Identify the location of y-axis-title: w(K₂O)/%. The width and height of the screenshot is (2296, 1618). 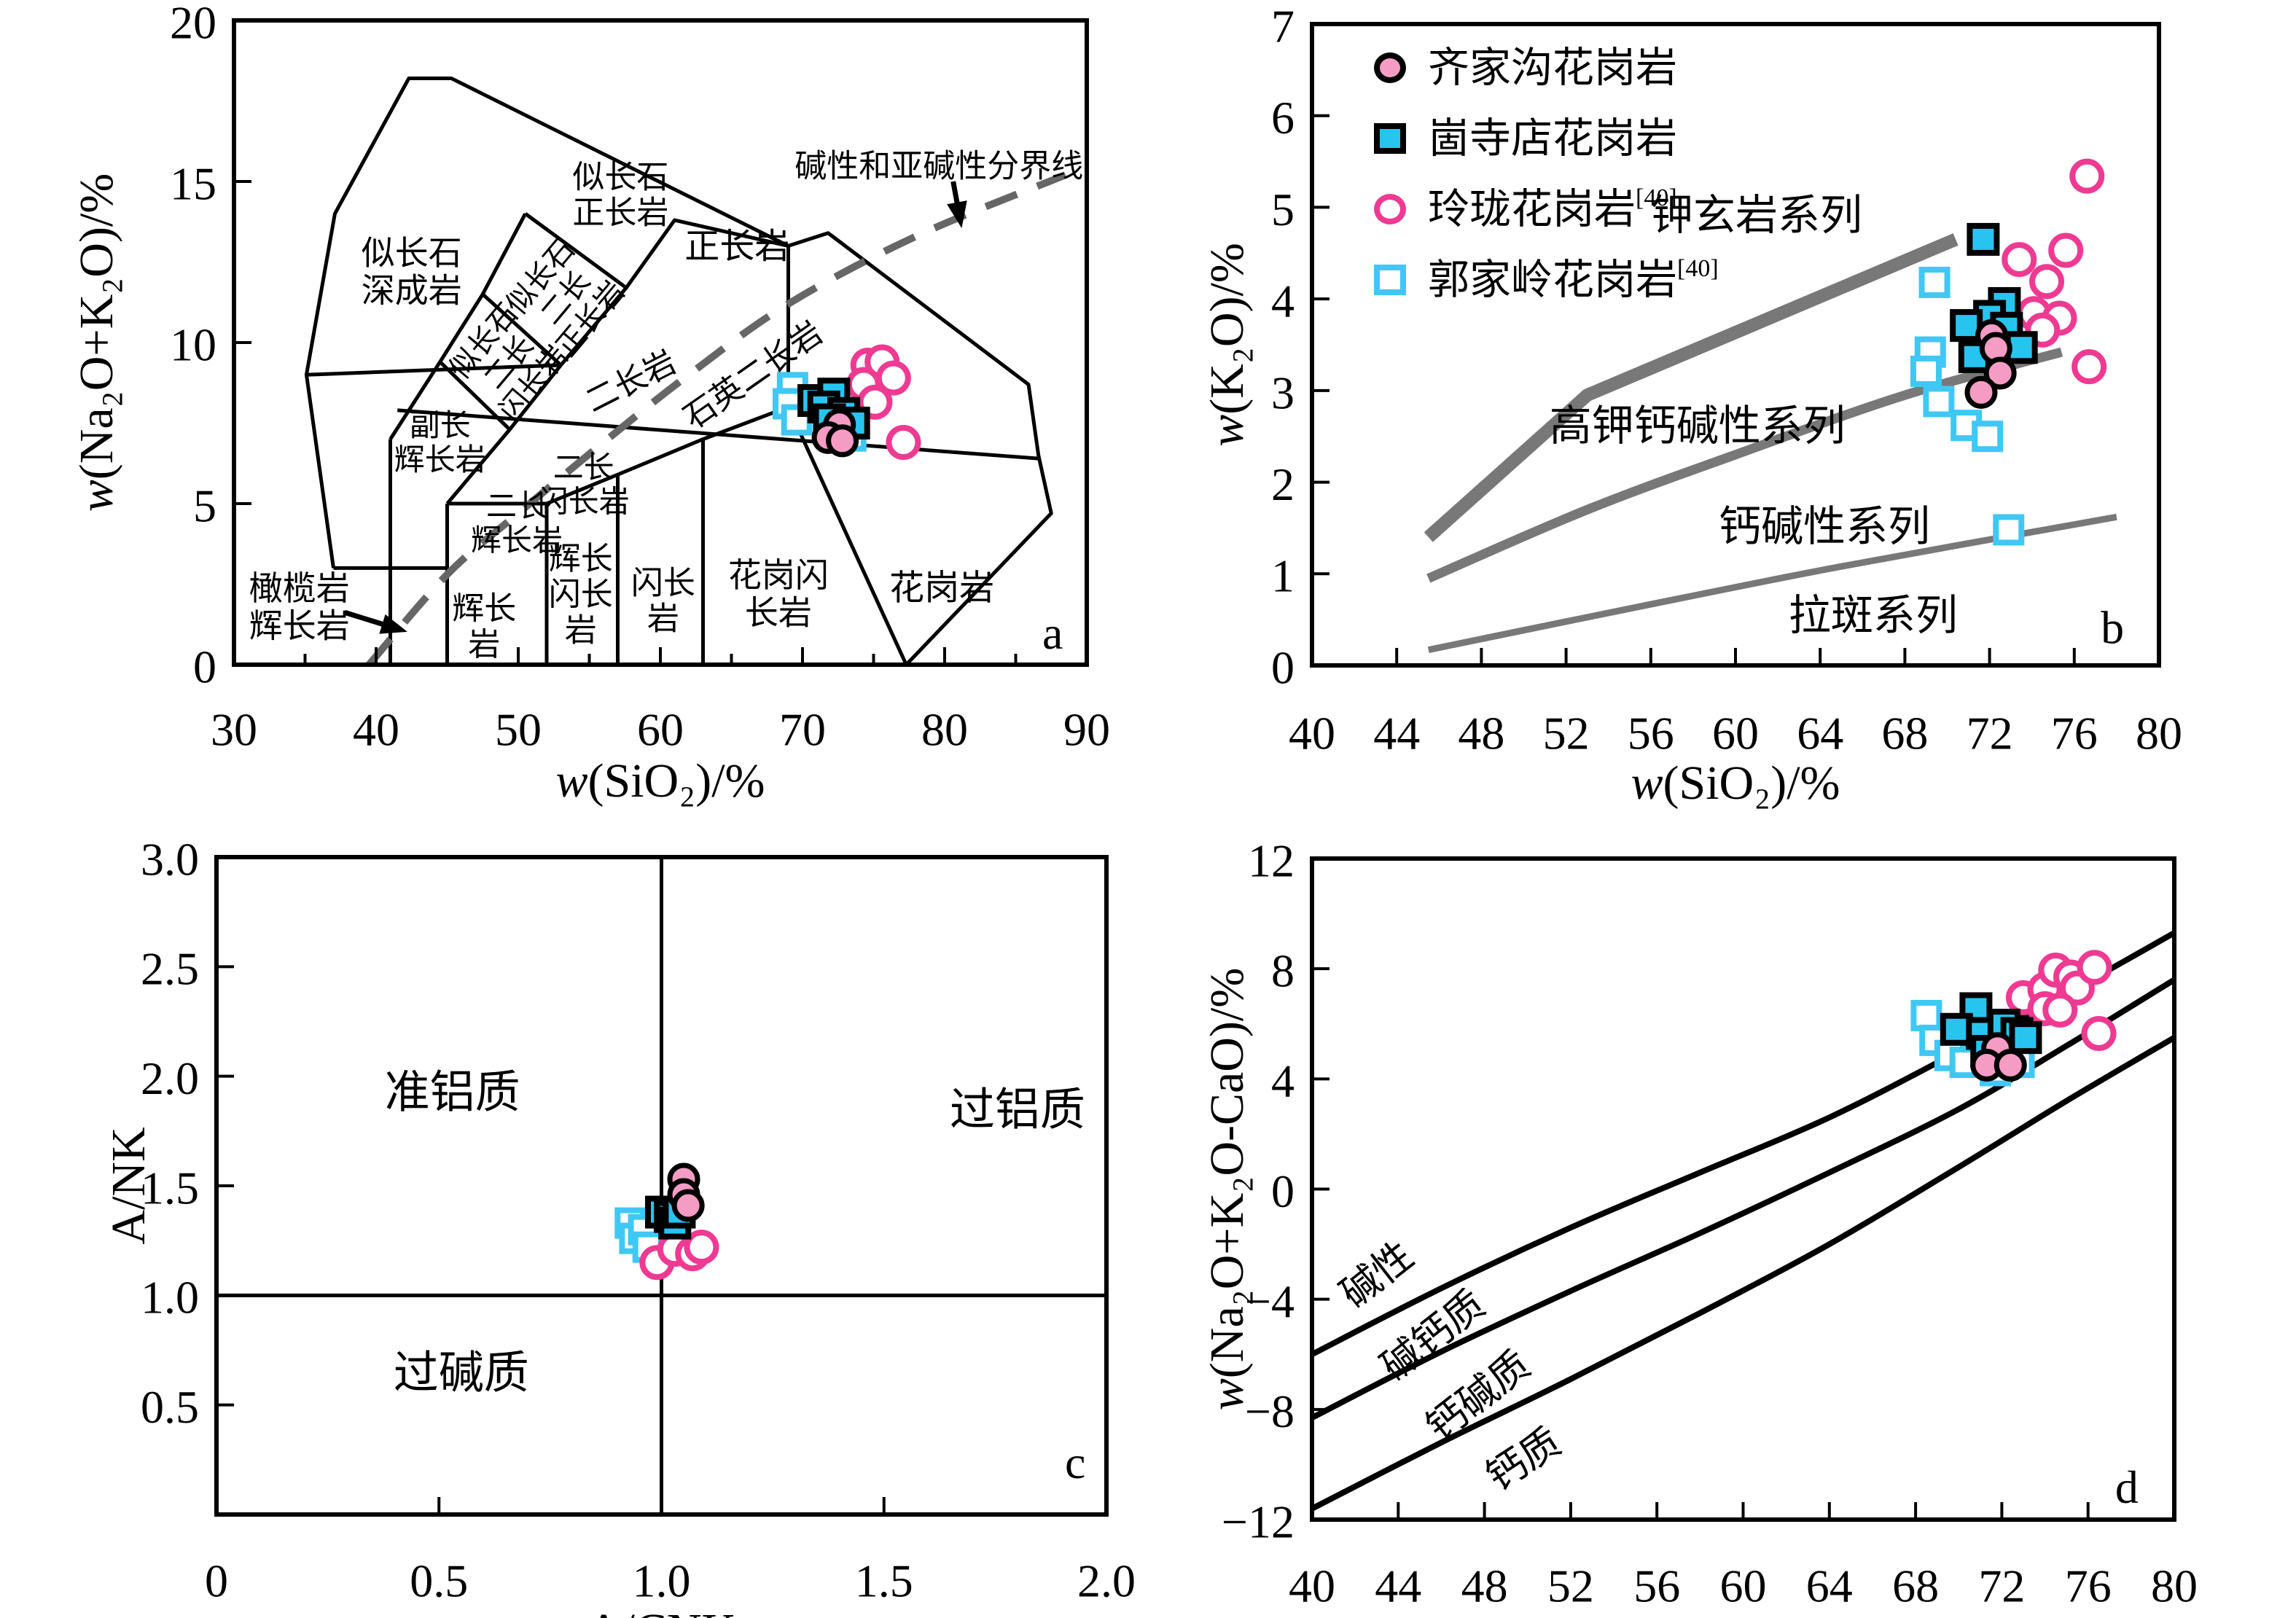
(1227, 345).